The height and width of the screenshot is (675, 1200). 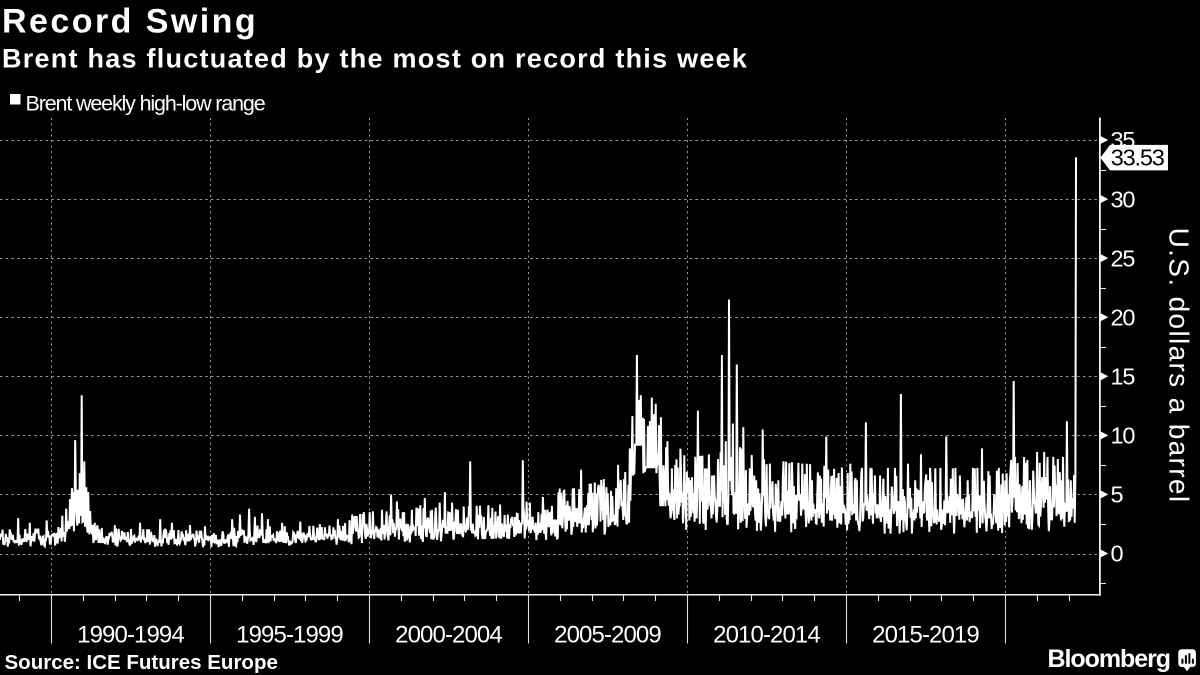 I want to click on svg-text: U.S. dollars a barrel, so click(x=1179, y=366).